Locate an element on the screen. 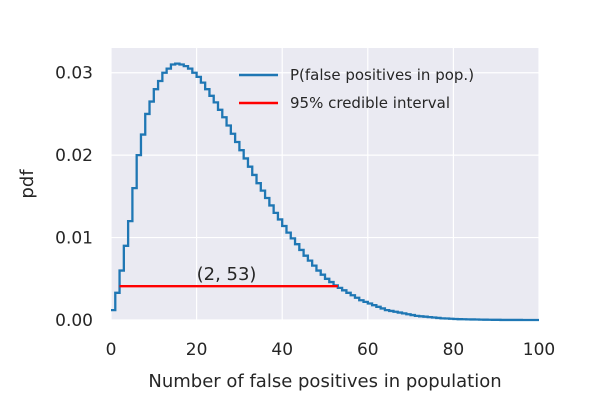  x-axis-label: Number of false positives in population is located at coordinates (324, 381).